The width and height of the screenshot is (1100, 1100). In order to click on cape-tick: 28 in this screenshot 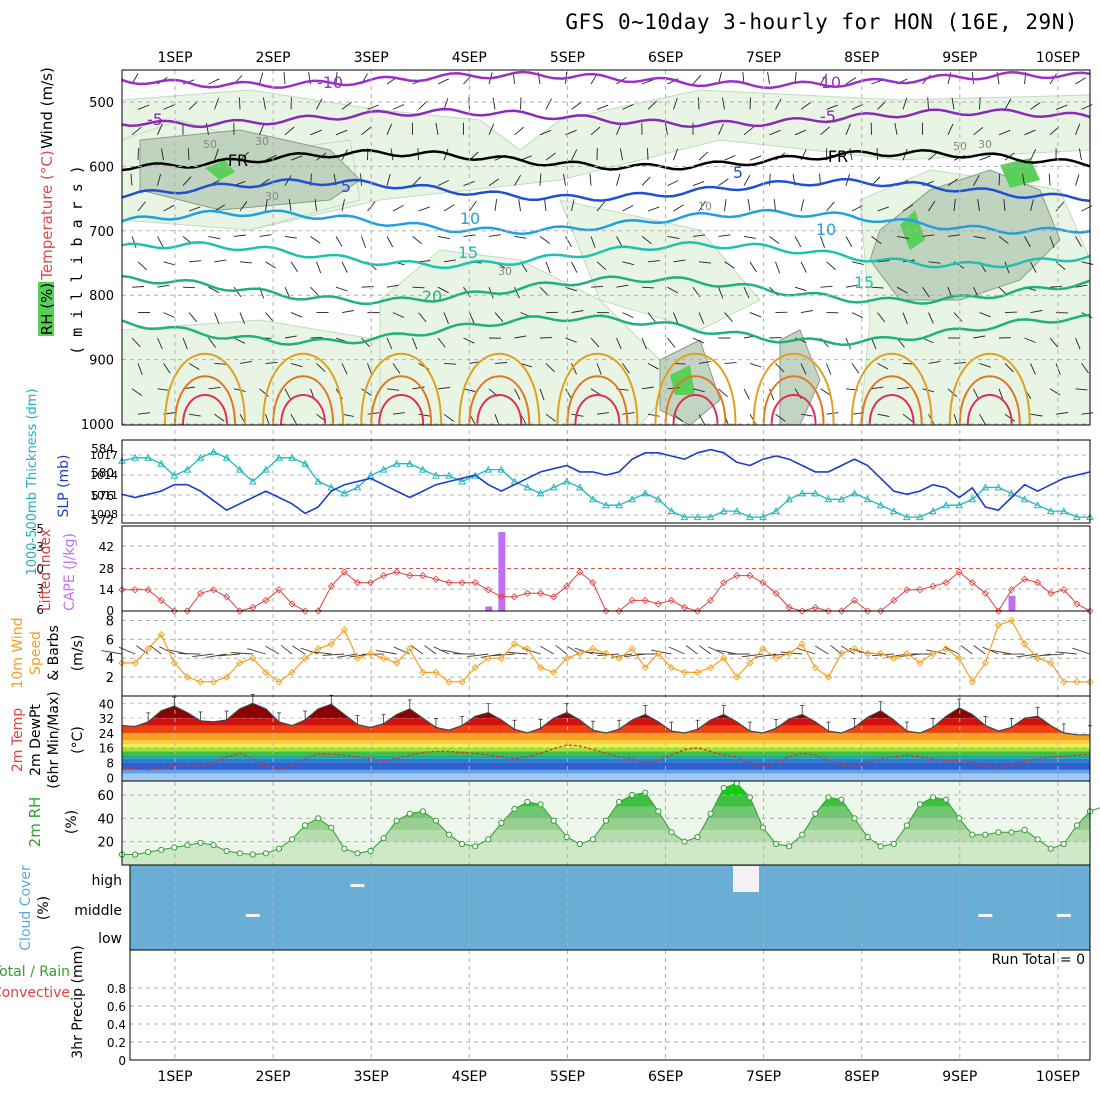, I will do `click(106, 569)`.